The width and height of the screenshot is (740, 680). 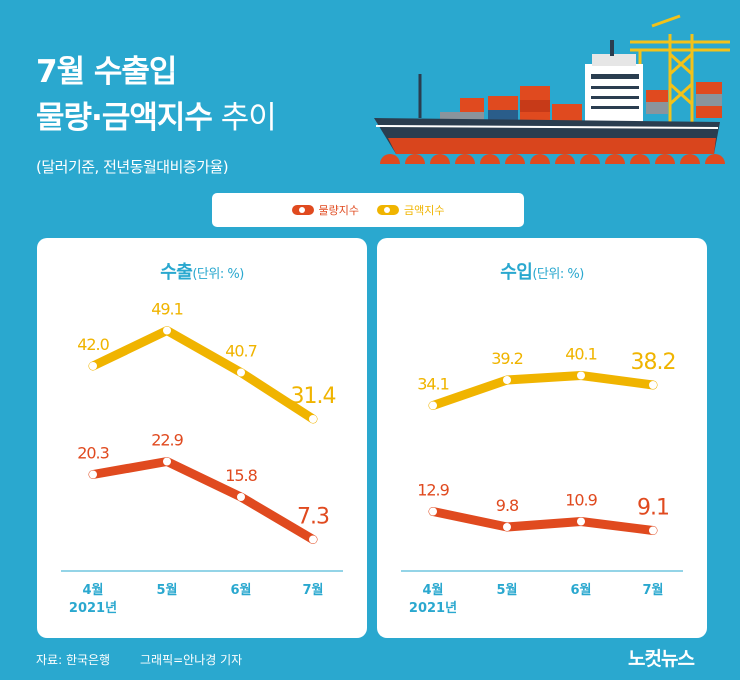 What do you see at coordinates (581, 500) in the screenshot?
I see `import-volume-data-label: 10.9` at bounding box center [581, 500].